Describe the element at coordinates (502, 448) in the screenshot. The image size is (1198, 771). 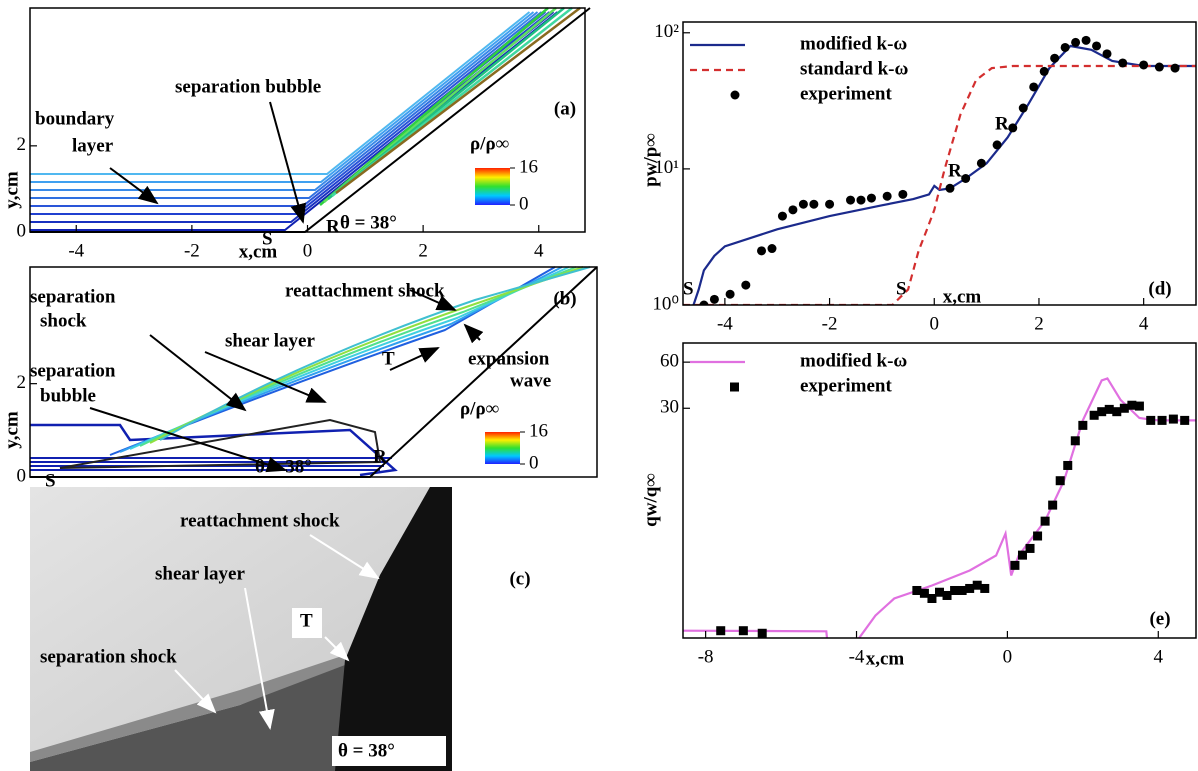
I see `colorbar` at that location.